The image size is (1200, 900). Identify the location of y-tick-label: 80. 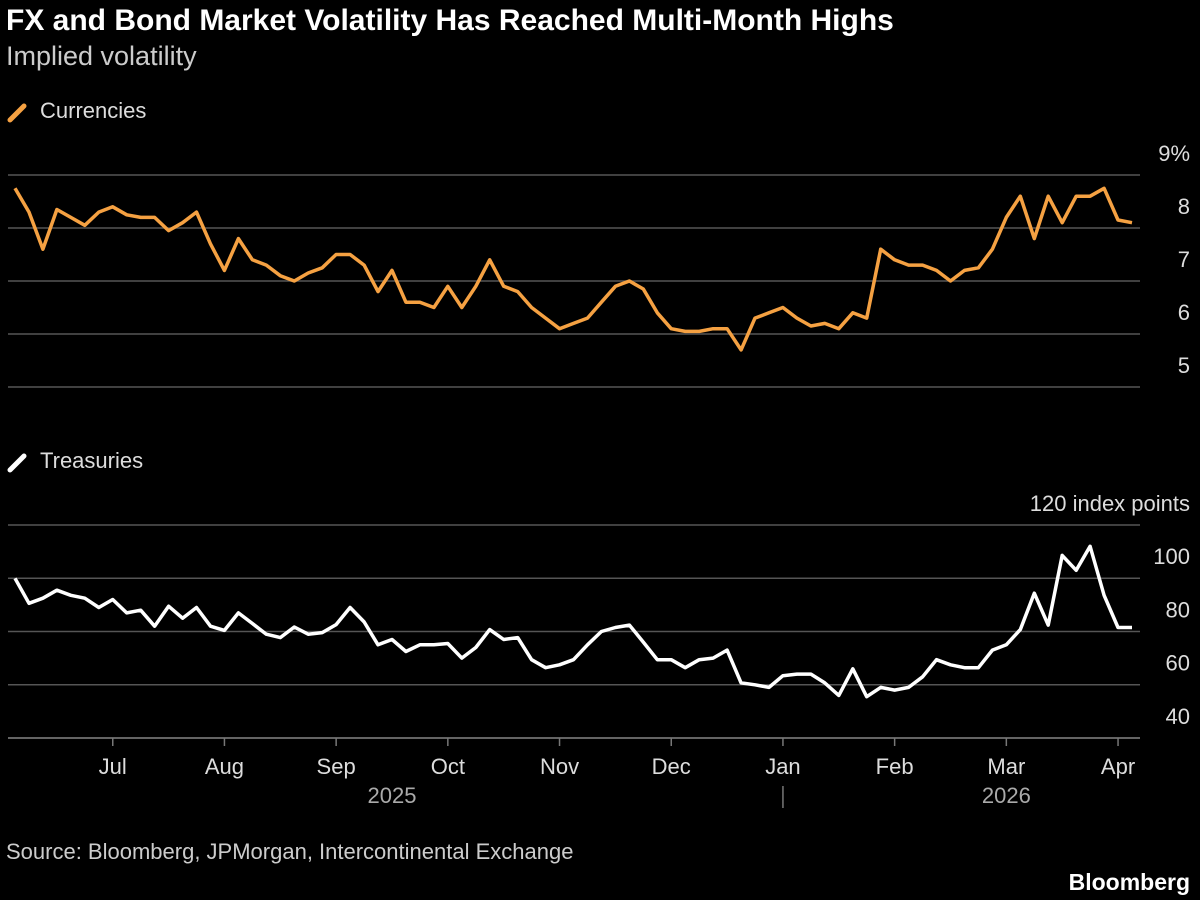
(1178, 609).